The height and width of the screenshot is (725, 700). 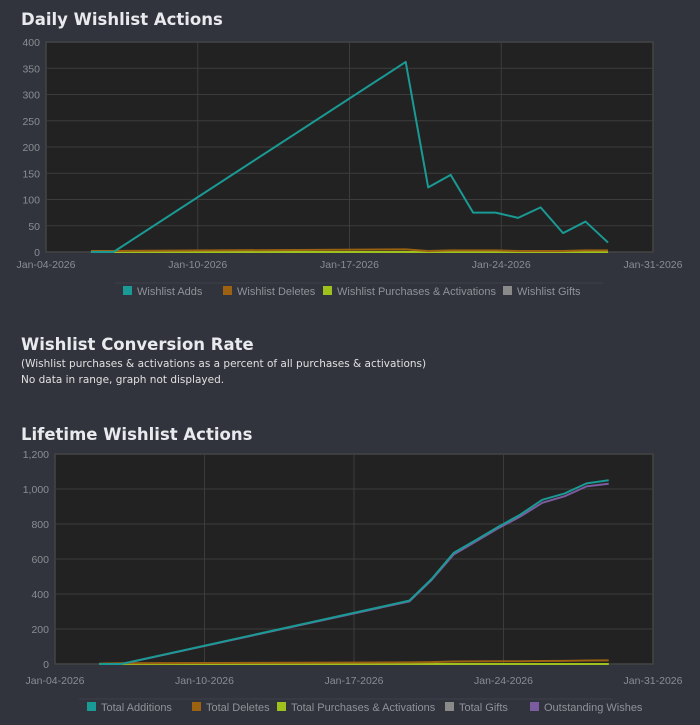 I want to click on series-line-total-deletes, so click(x=354, y=662).